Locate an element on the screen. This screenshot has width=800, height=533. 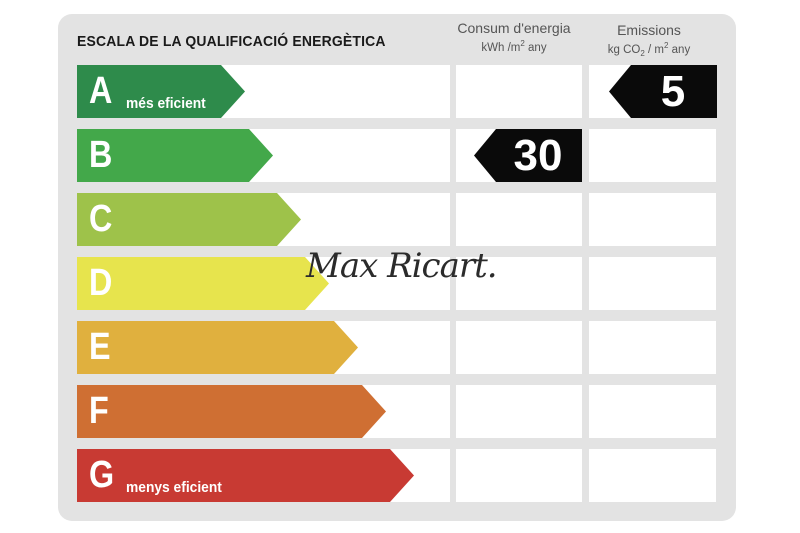
consumption-header: Consum d'energia kWh /m2 any is located at coordinates (514, 37).